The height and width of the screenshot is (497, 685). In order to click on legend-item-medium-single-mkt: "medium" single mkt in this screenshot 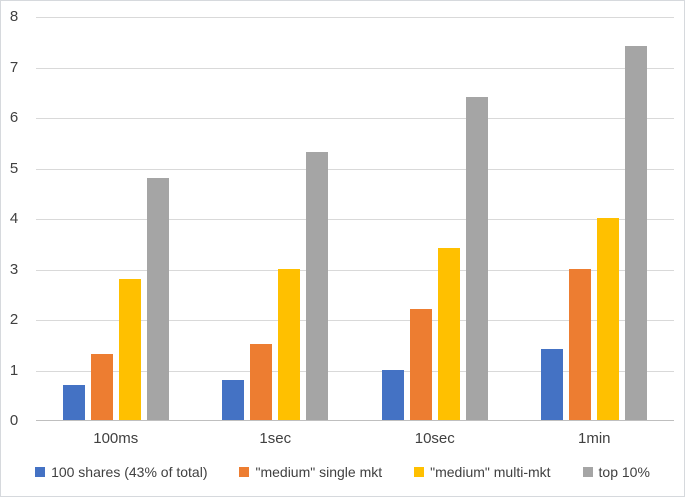, I will do `click(310, 472)`.